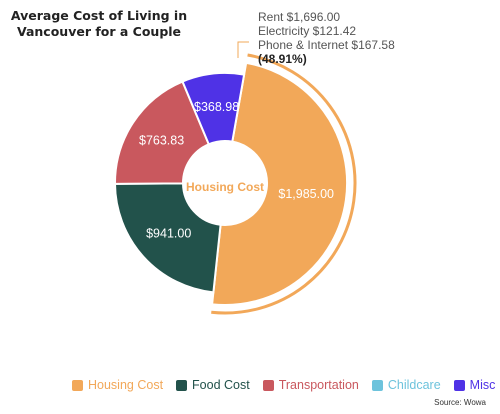  I want to click on chart-title-line-2: Vancouver for a Couple, so click(99, 31).